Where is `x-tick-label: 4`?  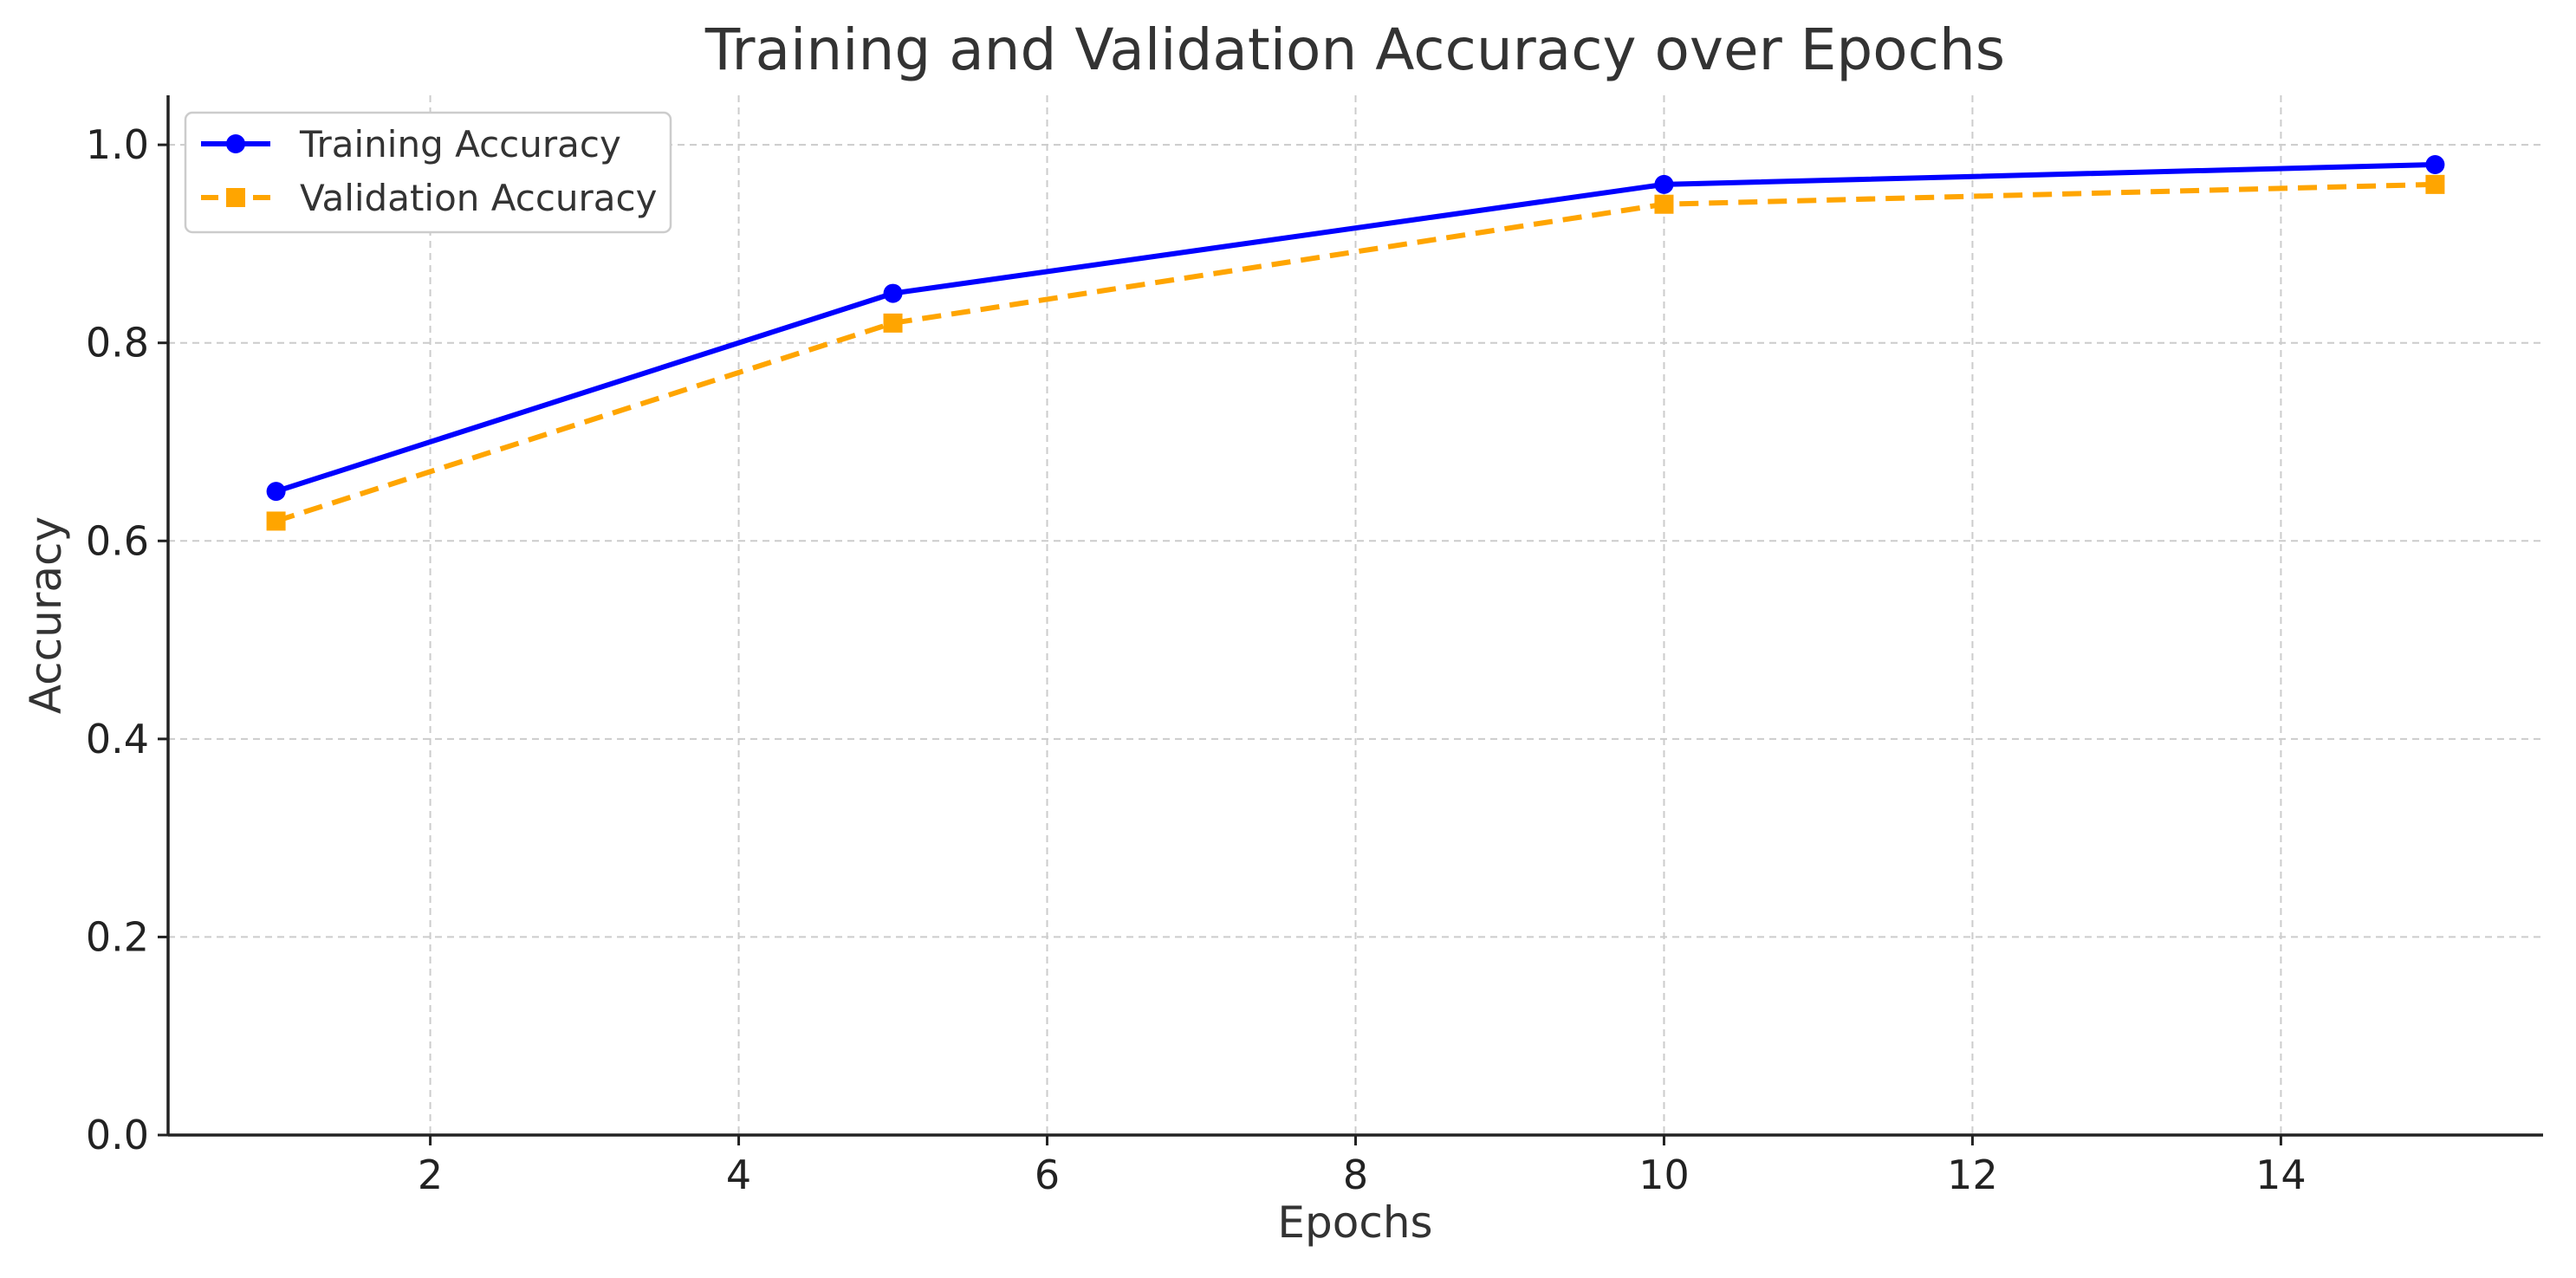
x-tick-label: 4 is located at coordinates (739, 1174).